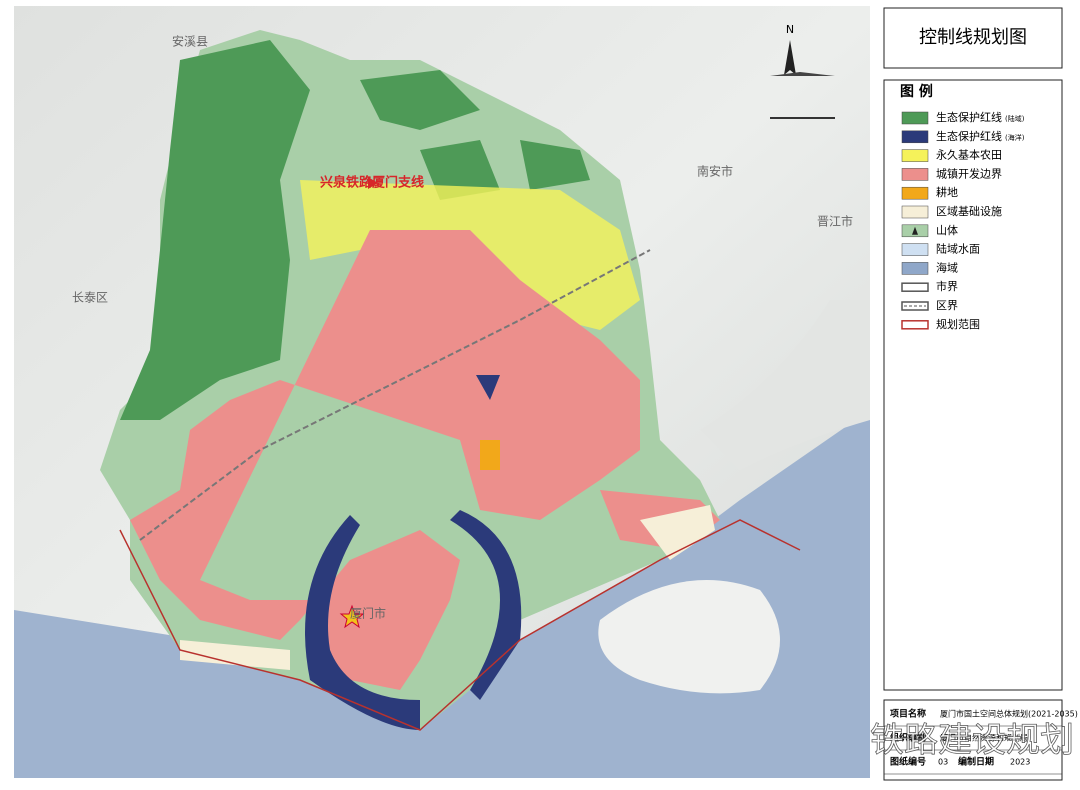  I want to click on legend-label: 区域基础设施, so click(969, 211).